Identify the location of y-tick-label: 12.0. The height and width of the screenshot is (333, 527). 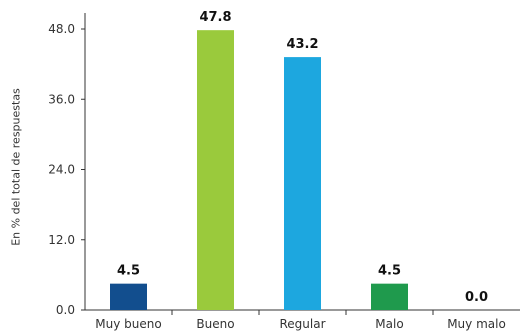
(61, 240).